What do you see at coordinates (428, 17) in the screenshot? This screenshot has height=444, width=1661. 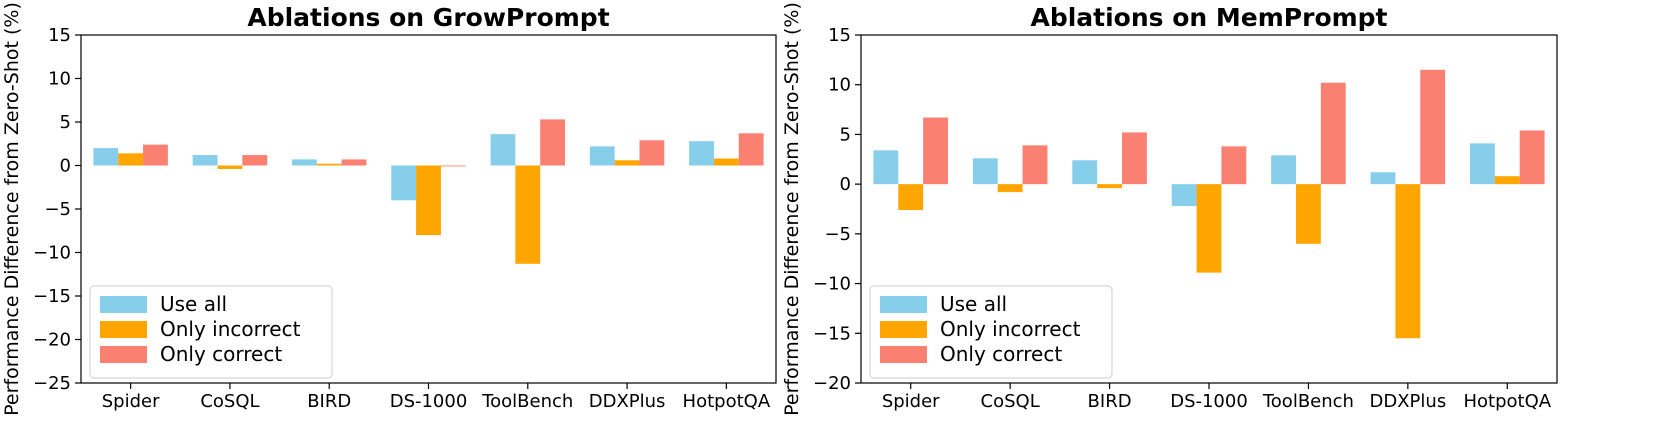 I see `chart-title: Ablations on GrowPrompt` at bounding box center [428, 17].